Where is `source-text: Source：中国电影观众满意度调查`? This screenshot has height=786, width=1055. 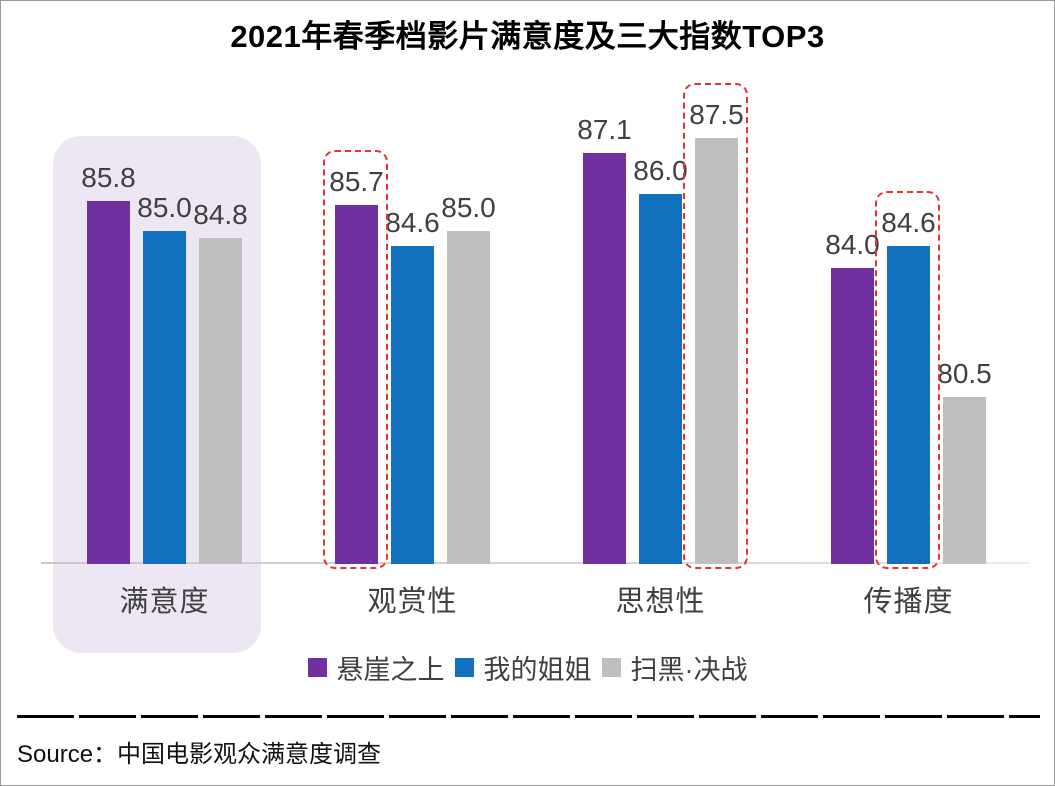 source-text: Source：中国电影观众满意度调查 is located at coordinates (199, 754).